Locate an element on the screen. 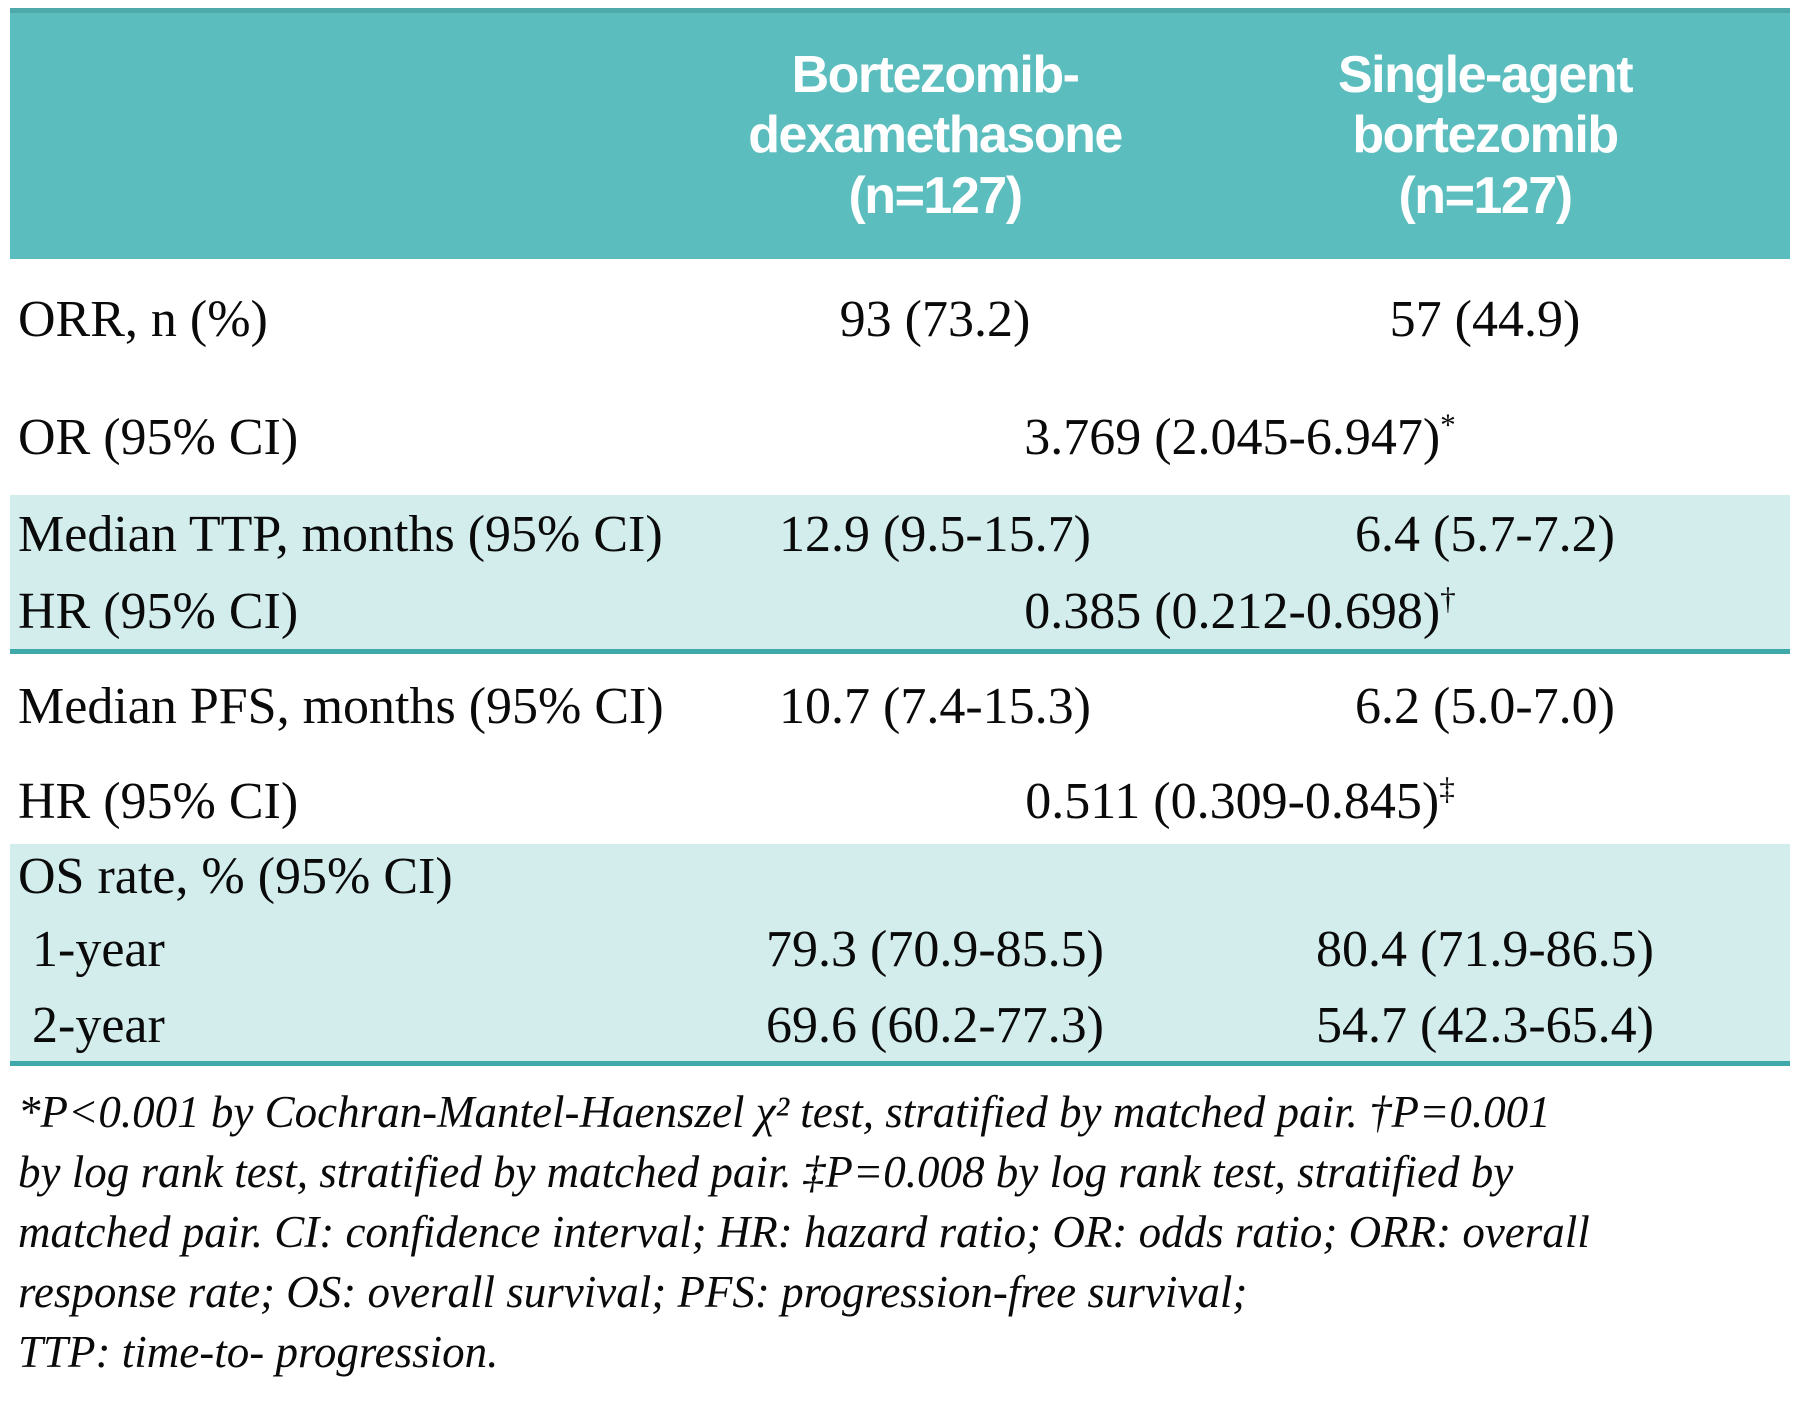 Image resolution: width=1800 pixels, height=1403 pixels. pfs-hr-value-spanned: 0.511 (0.309-0.845)‡ is located at coordinates (1240, 802).